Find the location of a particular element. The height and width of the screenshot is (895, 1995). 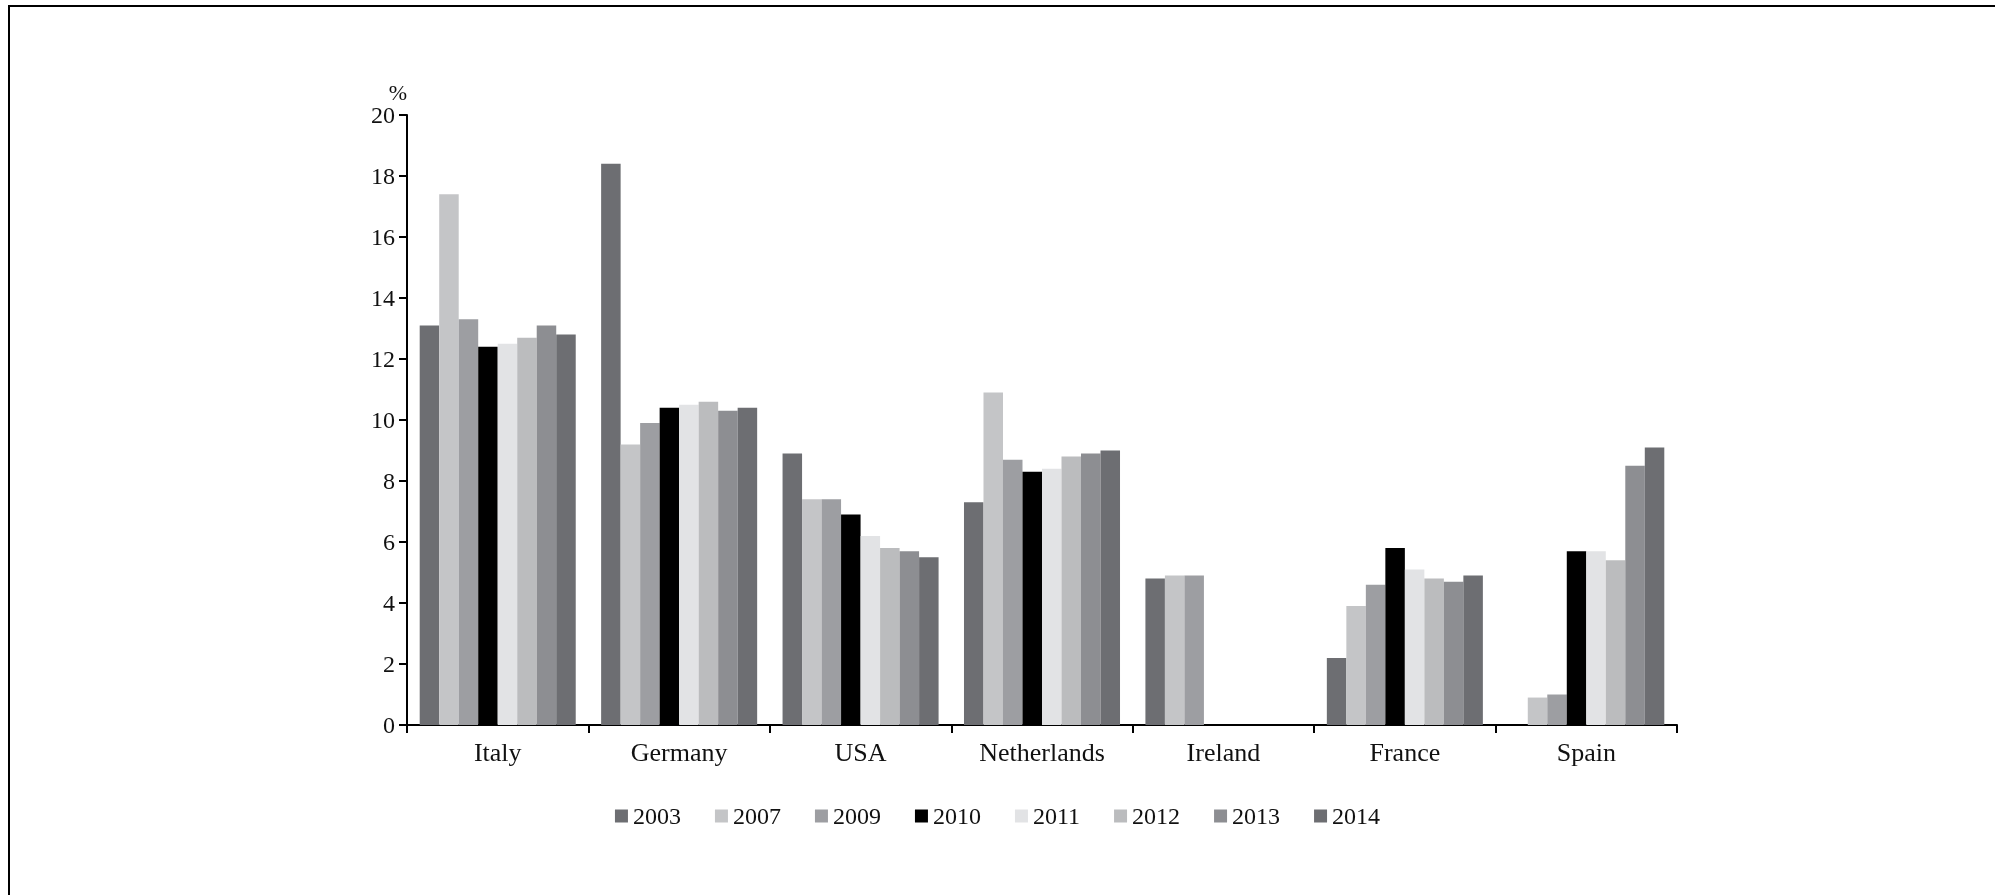

x-tick-label: USA is located at coordinates (860, 752).